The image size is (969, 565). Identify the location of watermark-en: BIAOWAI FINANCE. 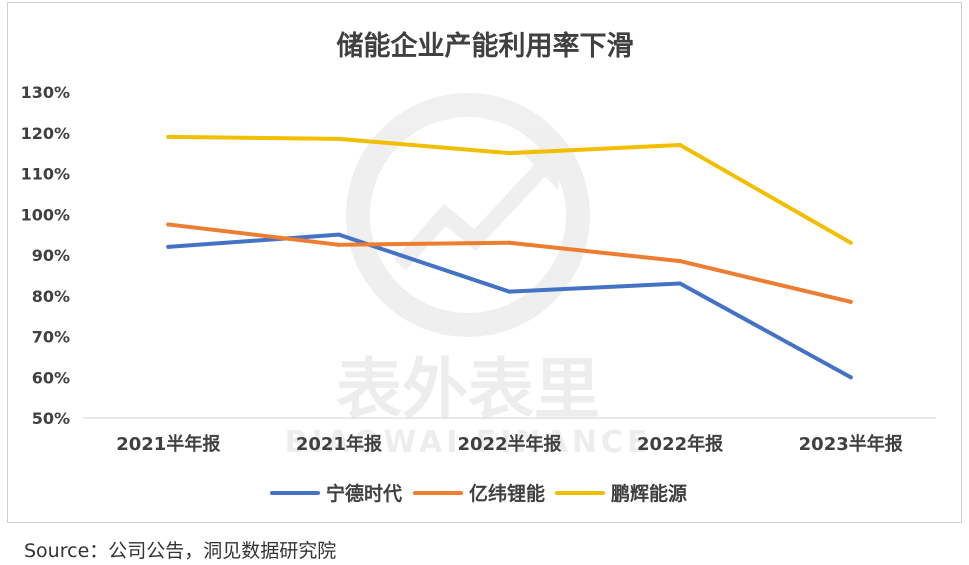
(468, 442).